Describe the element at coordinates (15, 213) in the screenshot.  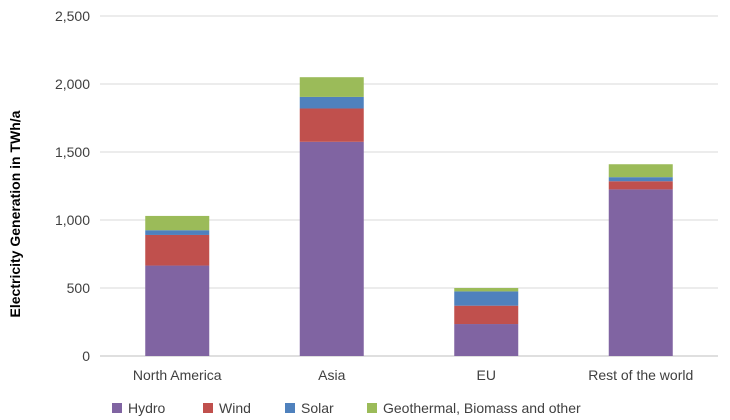
I see `y-axis-label: Electricity Generation in TWh/a` at that location.